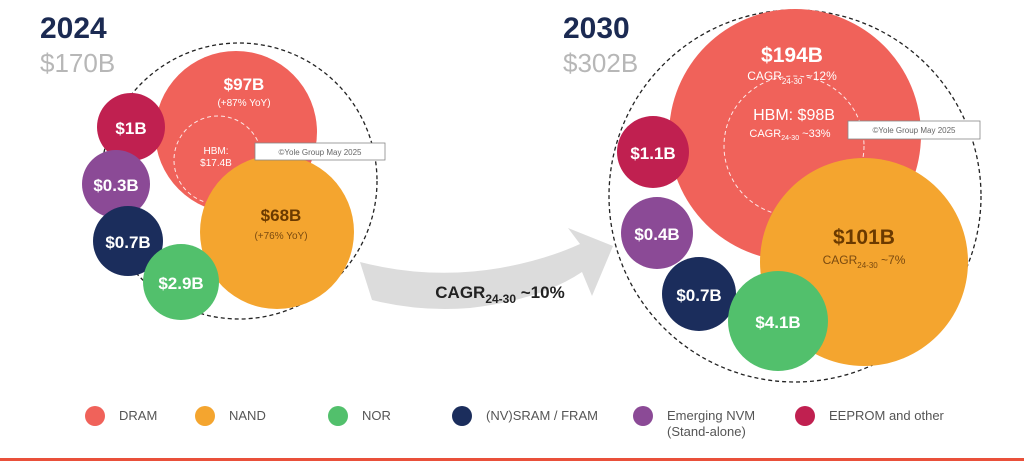 The height and width of the screenshot is (461, 1024). What do you see at coordinates (542, 415) in the screenshot?
I see `legend-label-sram: (NV)SRAM / FRAM` at bounding box center [542, 415].